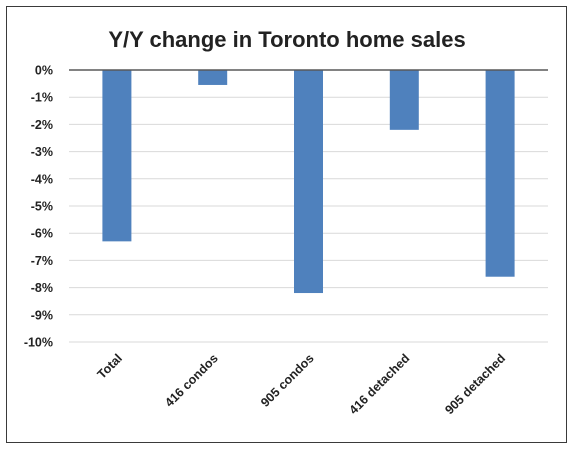 This screenshot has width=575, height=451. I want to click on y-tick-label: -9%, so click(42, 315).